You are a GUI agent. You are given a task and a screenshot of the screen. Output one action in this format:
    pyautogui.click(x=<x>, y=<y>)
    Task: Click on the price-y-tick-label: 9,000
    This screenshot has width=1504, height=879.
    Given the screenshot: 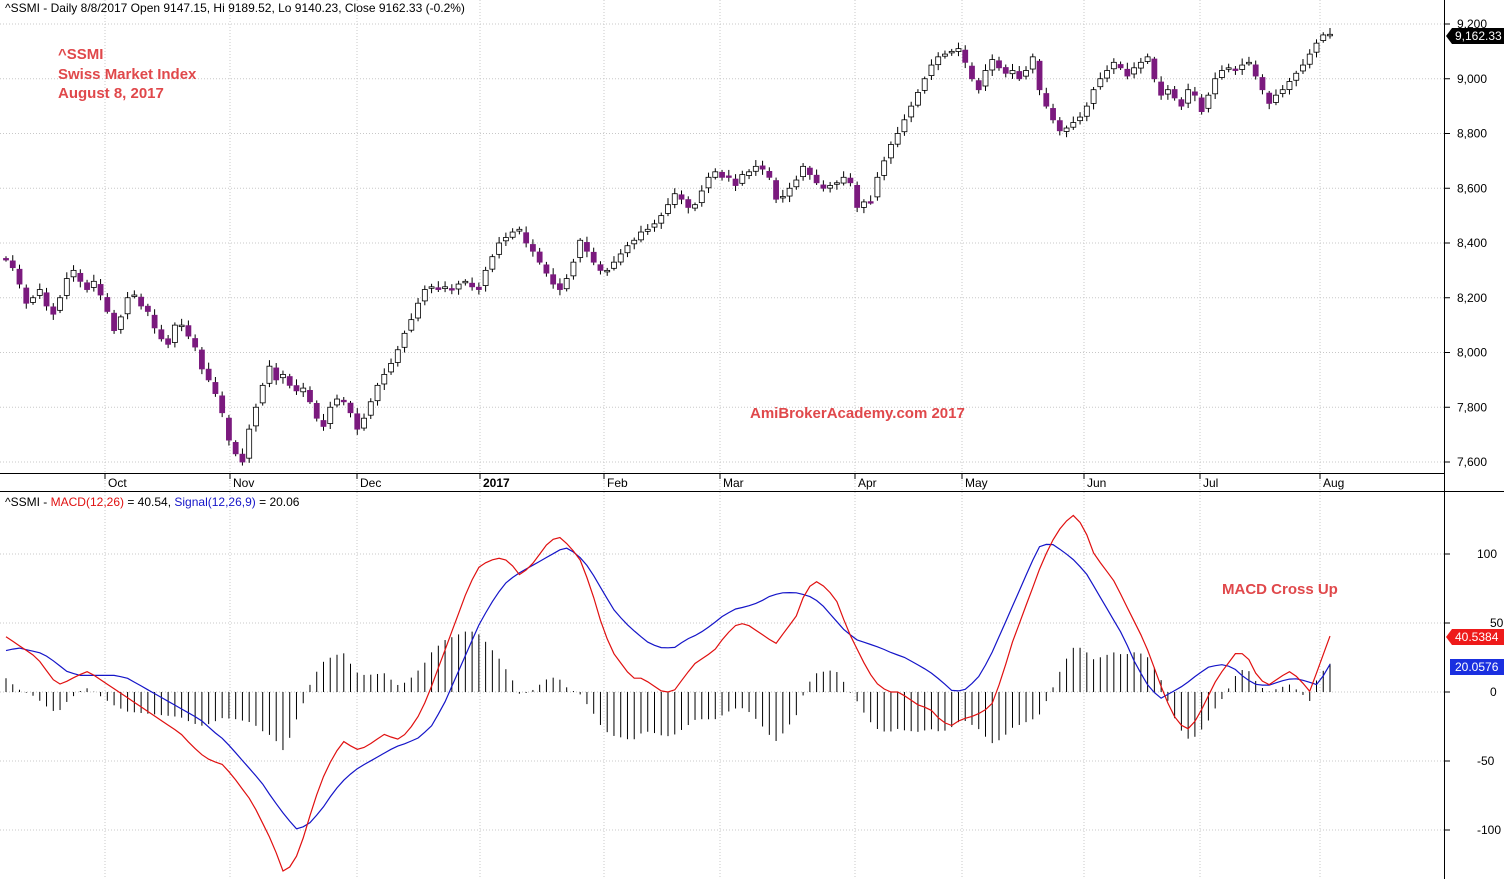 What is the action you would take?
    pyautogui.click(x=1472, y=79)
    